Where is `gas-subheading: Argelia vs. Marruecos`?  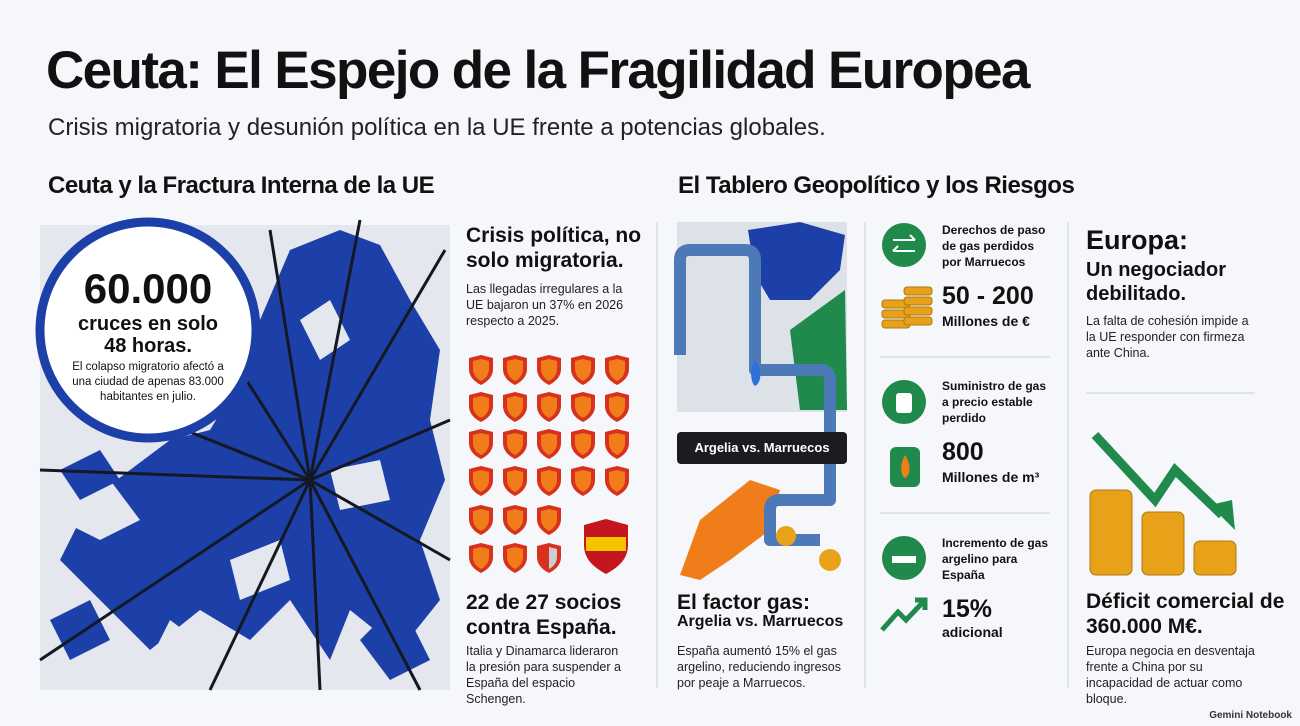
gas-subheading: Argelia vs. Marruecos is located at coordinates (760, 621).